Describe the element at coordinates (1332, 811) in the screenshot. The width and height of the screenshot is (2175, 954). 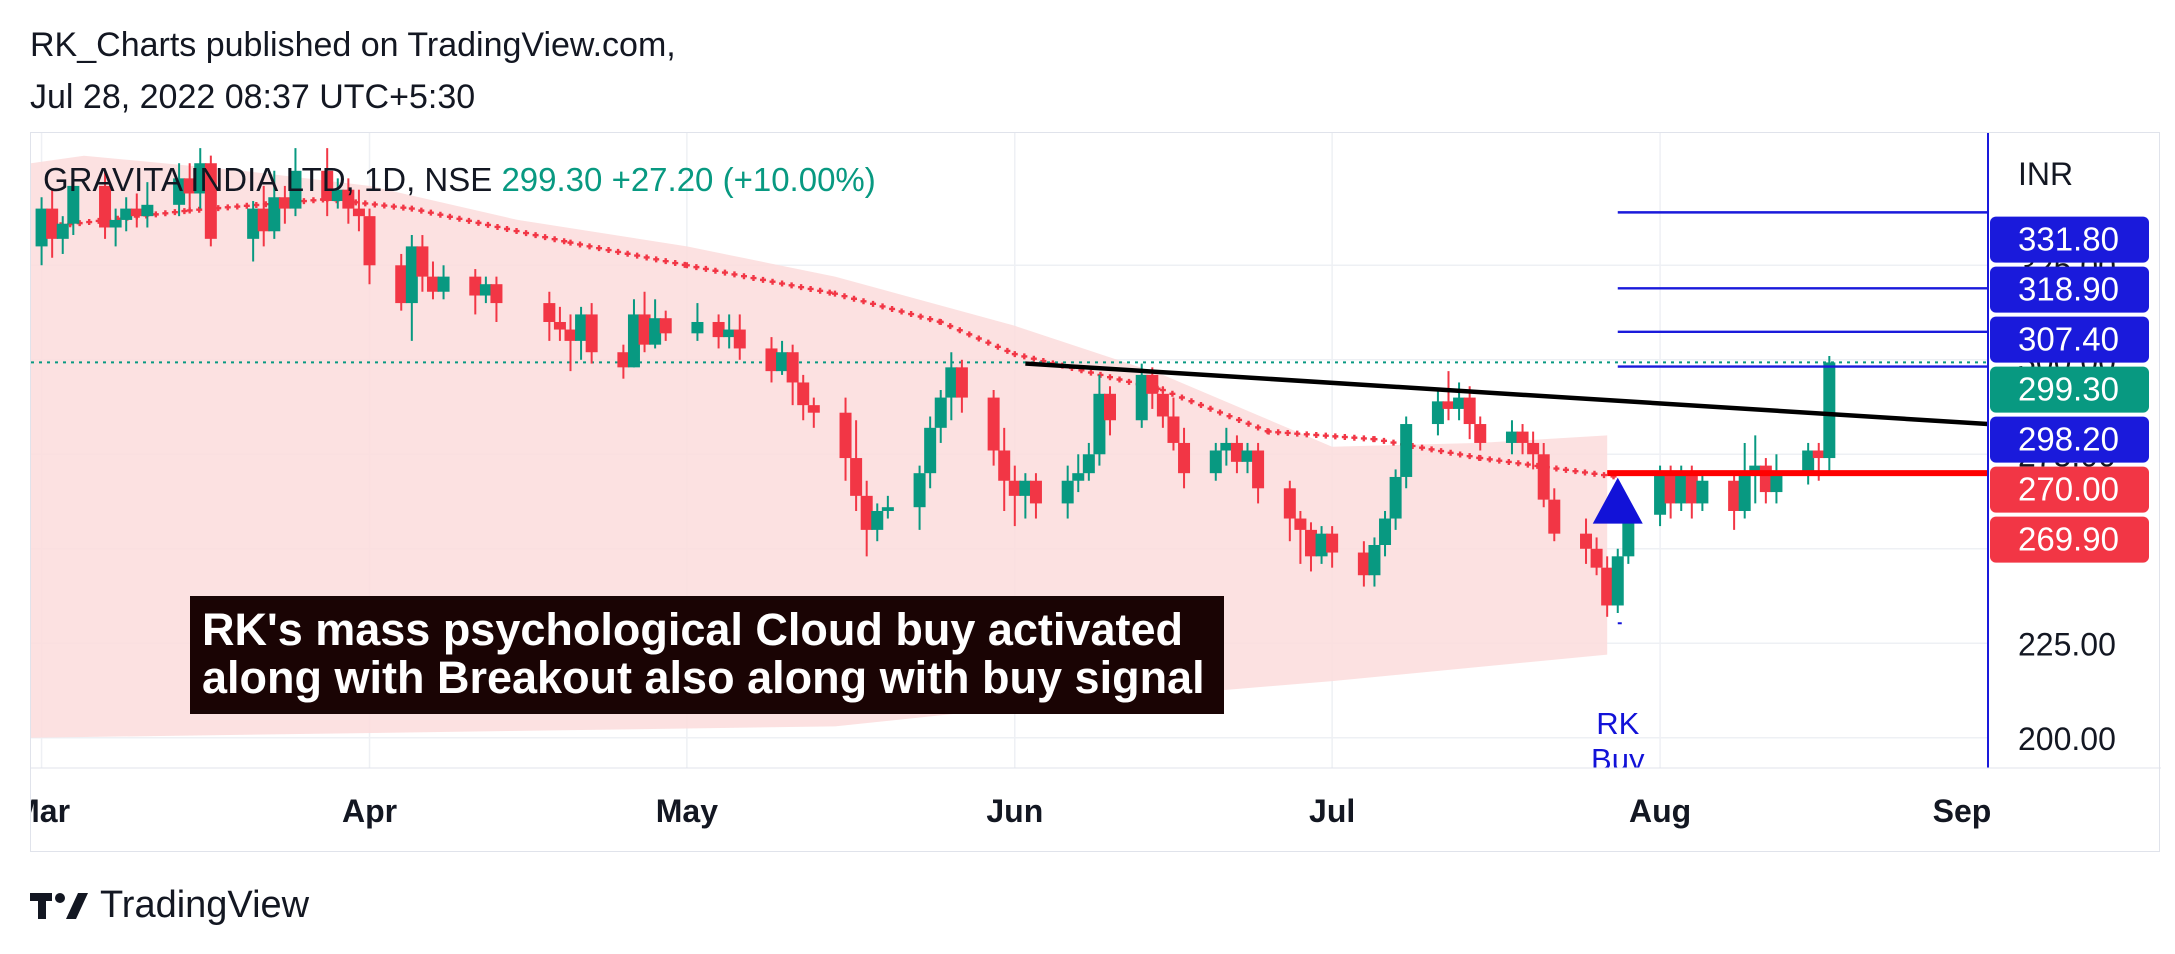
I see `time-tick-label: Jul` at that location.